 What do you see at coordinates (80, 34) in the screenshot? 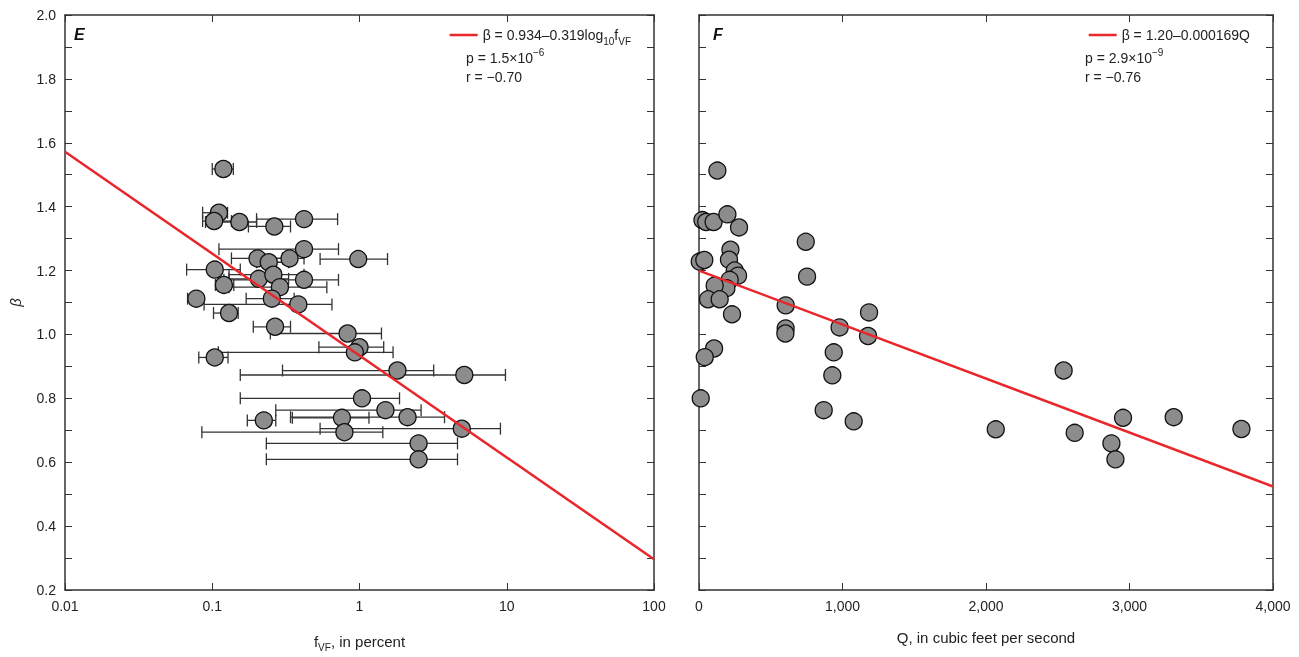
I see `text: E` at bounding box center [80, 34].